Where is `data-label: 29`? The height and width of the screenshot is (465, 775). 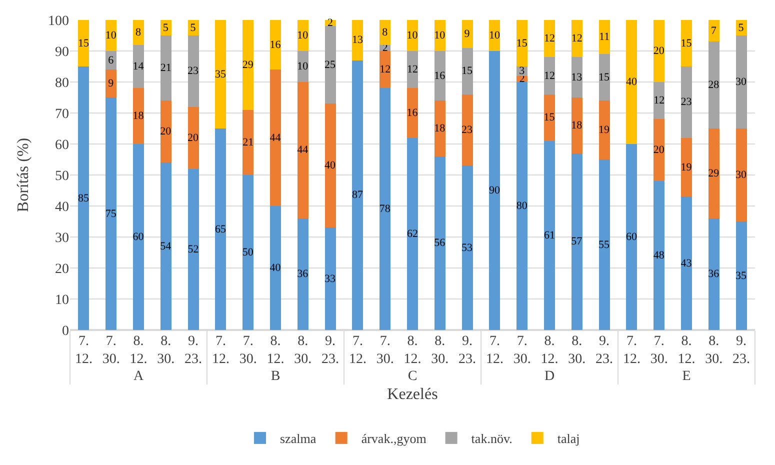
data-label: 29 is located at coordinates (714, 173).